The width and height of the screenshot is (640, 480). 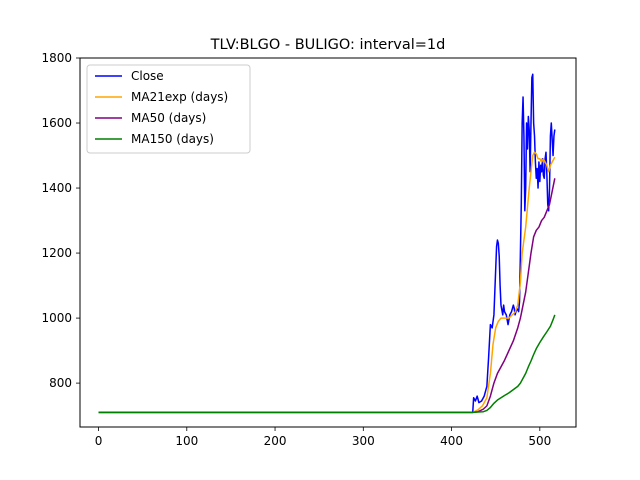 What do you see at coordinates (179, 97) in the screenshot?
I see `legend-label: MA21exp (days)` at bounding box center [179, 97].